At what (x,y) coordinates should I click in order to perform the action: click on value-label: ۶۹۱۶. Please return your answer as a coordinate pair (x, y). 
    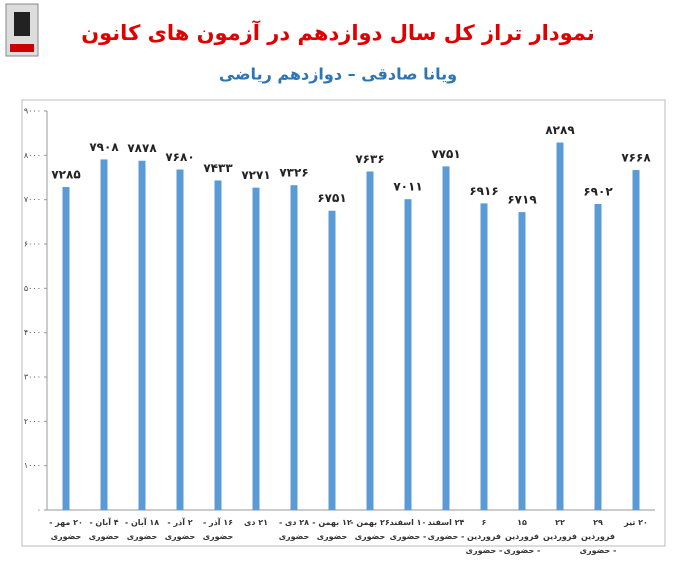
    Looking at the image, I should click on (483, 191).